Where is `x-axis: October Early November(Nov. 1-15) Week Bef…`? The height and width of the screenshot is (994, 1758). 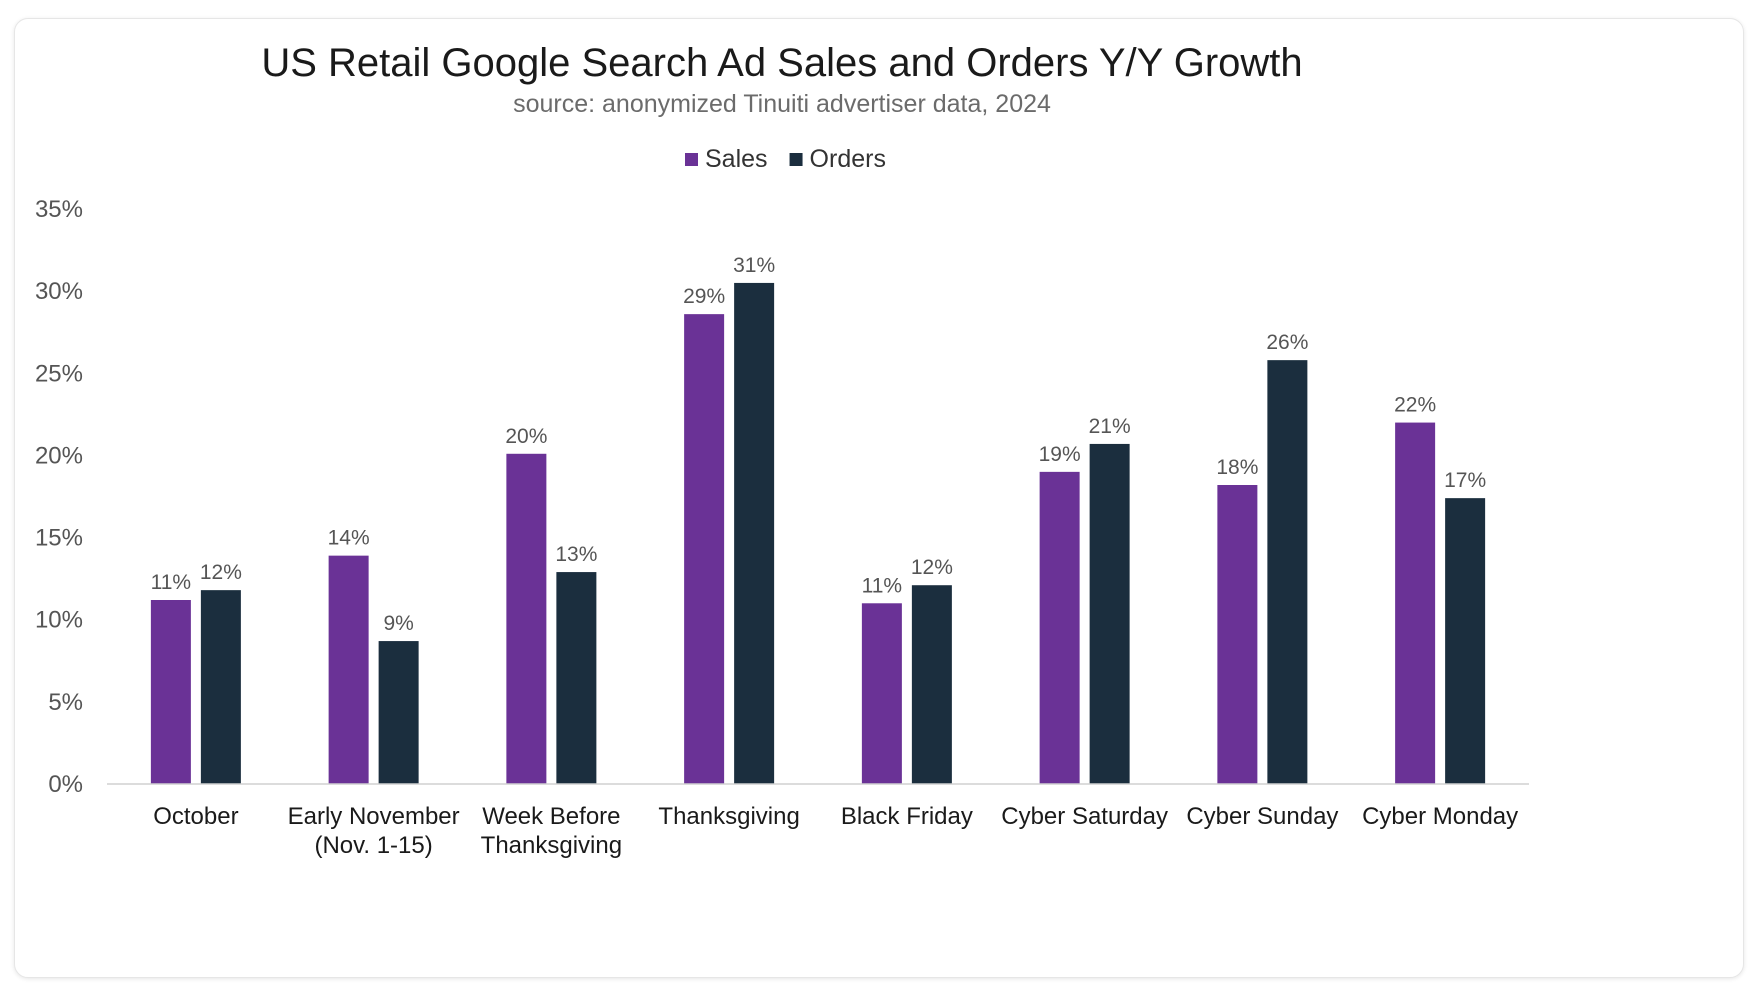 x-axis: October Early November(Nov. 1-15) Week Bef… is located at coordinates (818, 821).